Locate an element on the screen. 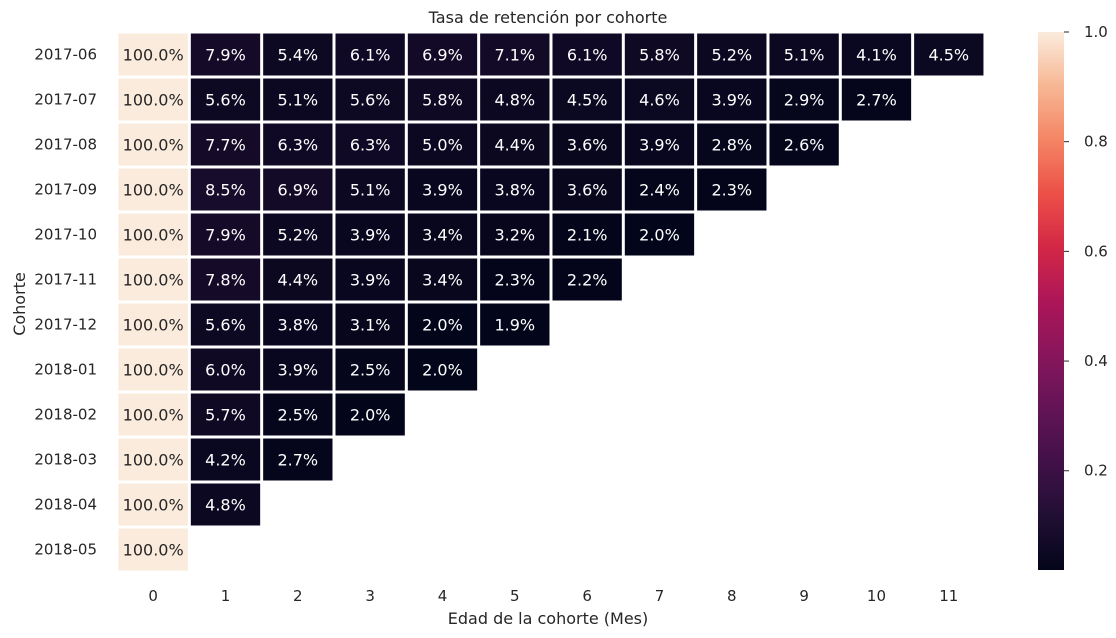 The width and height of the screenshot is (1116, 638). cell-label: 7.8% is located at coordinates (225, 280).